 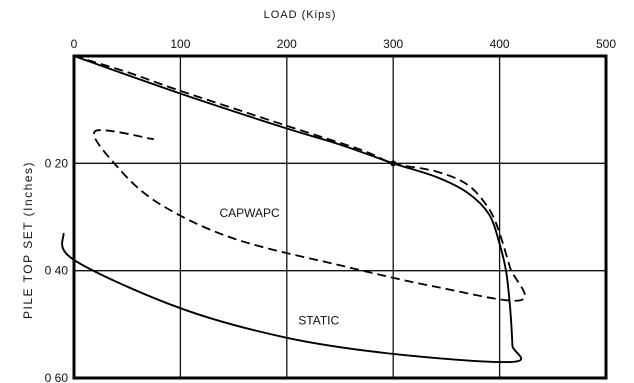 I want to click on series-label-static: STATIC, so click(x=318, y=320).